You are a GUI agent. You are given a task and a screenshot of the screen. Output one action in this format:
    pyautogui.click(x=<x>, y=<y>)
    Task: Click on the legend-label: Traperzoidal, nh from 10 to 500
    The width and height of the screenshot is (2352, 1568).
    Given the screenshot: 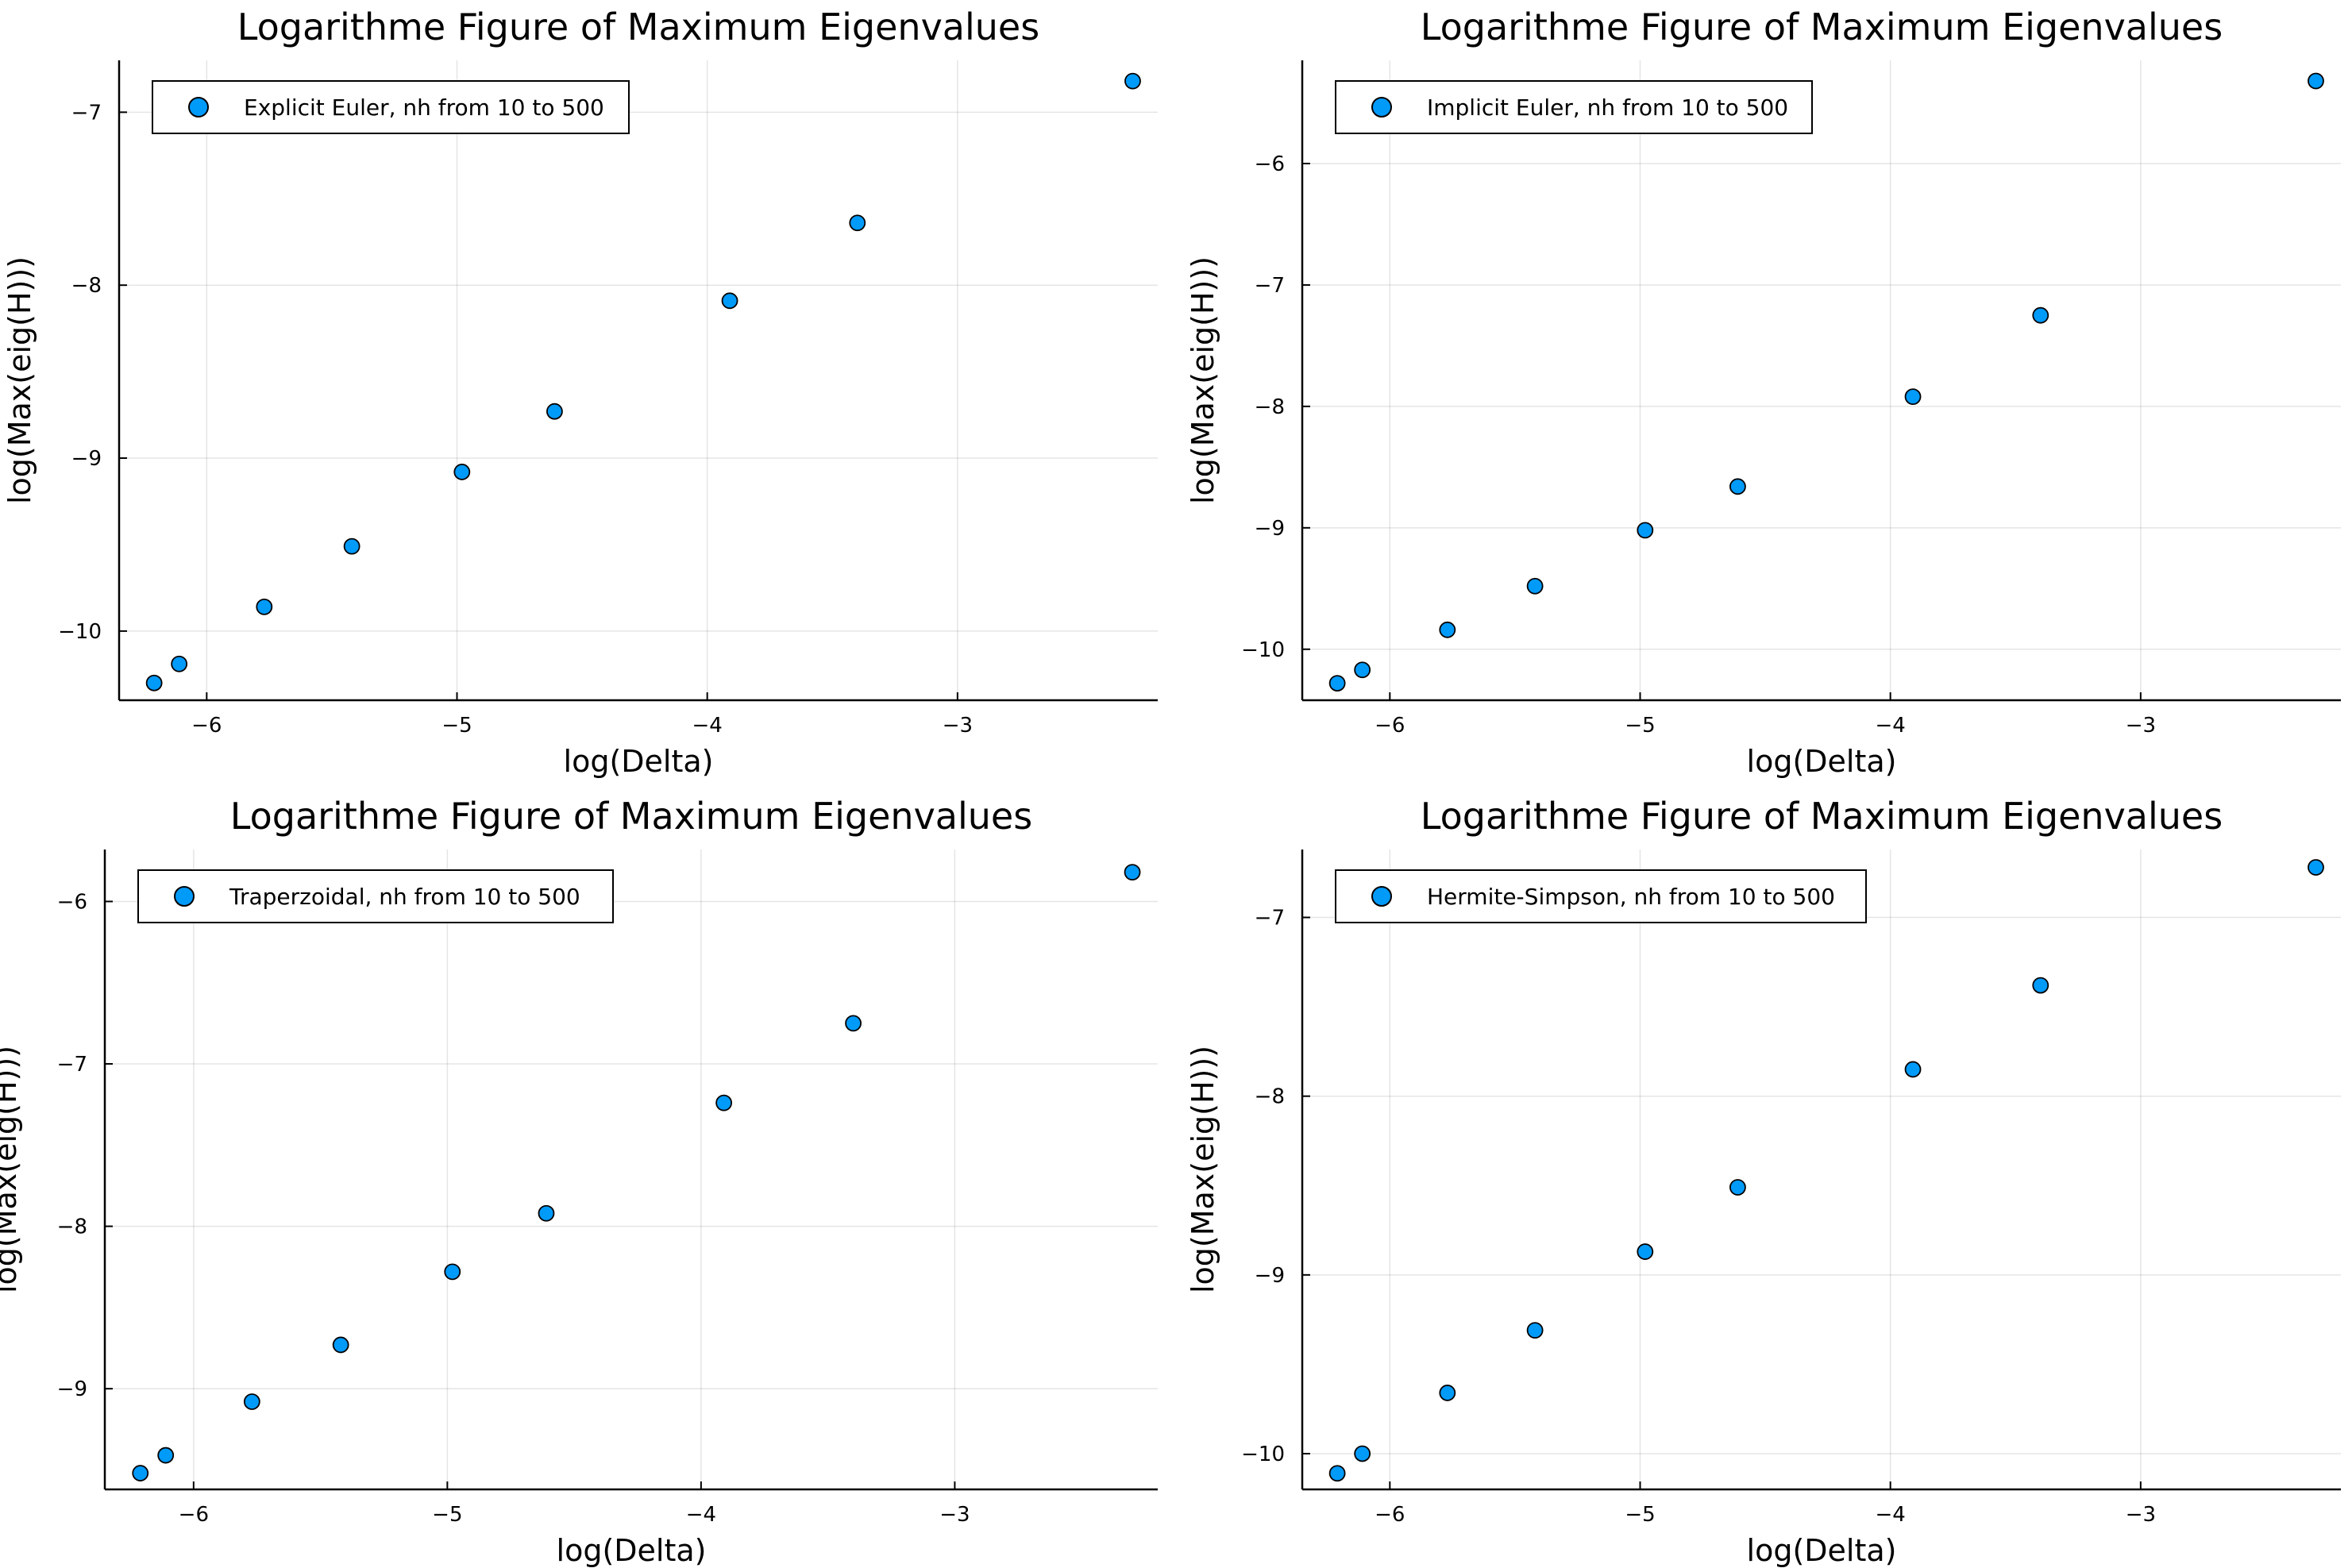 What is the action you would take?
    pyautogui.click(x=405, y=897)
    